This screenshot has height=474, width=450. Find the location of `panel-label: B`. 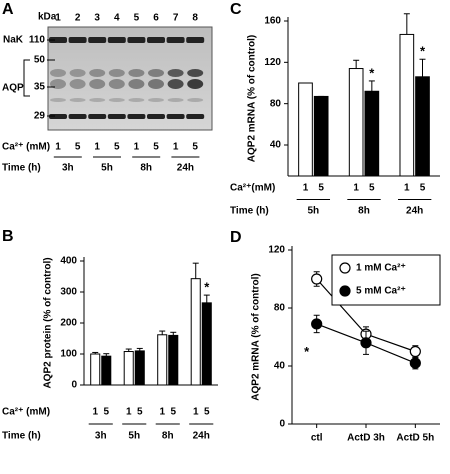

panel-label: B is located at coordinates (8, 236).